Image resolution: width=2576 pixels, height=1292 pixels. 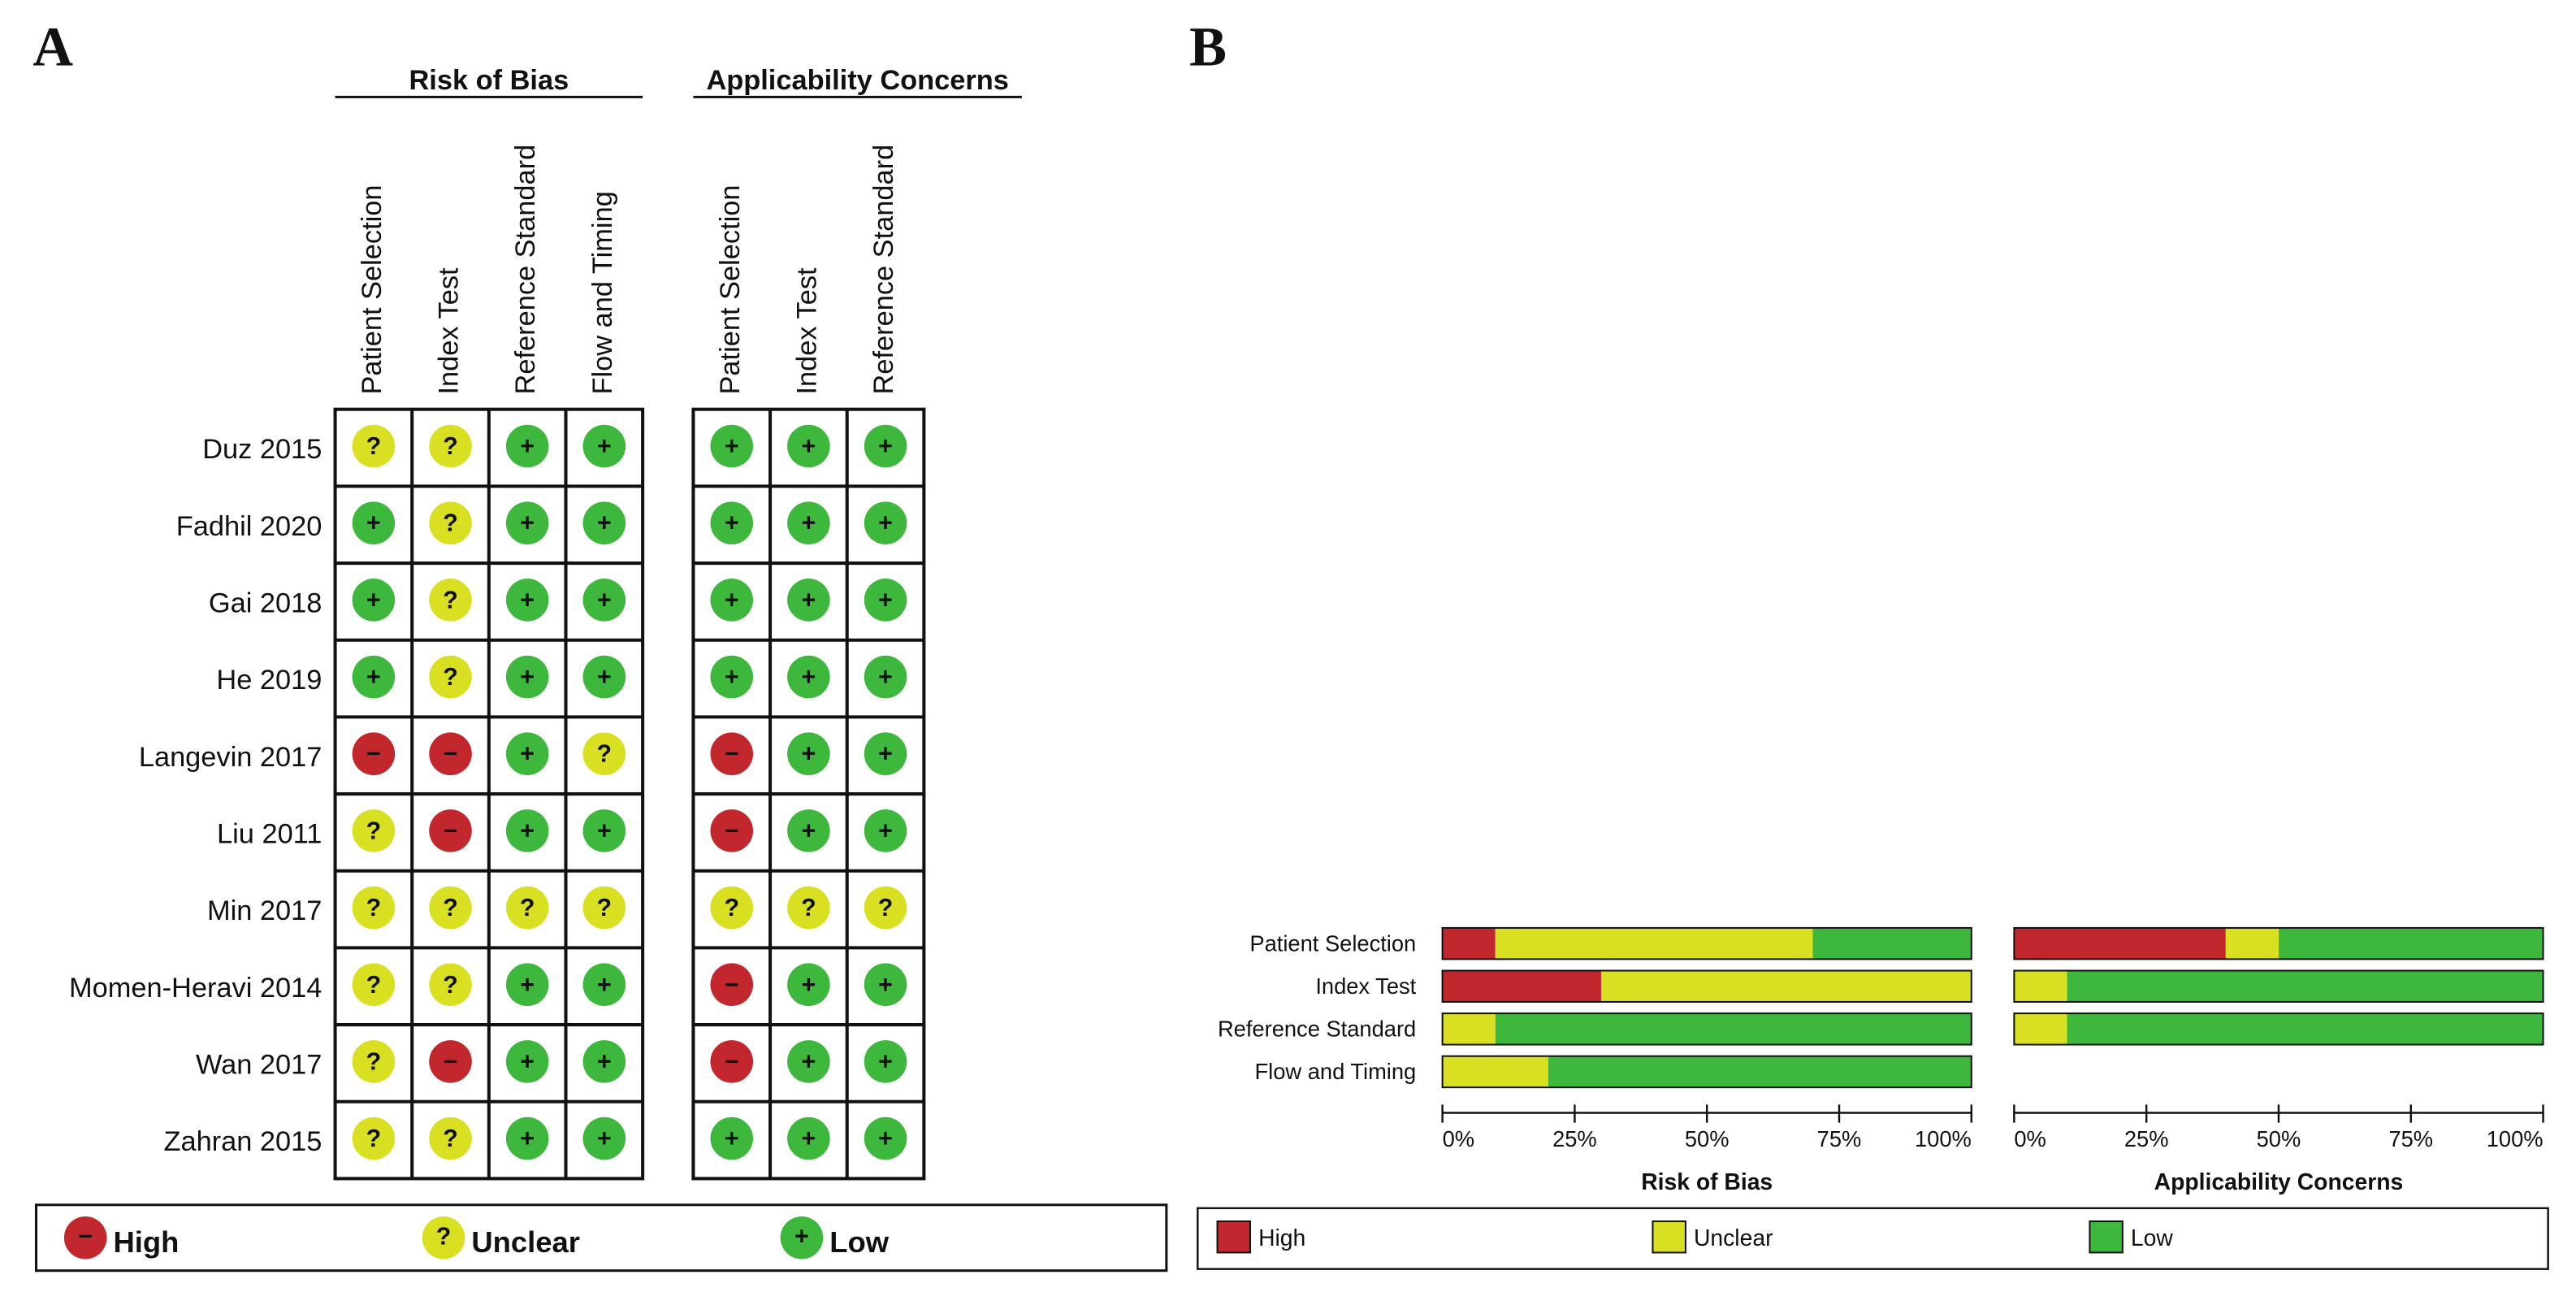 What do you see at coordinates (1839, 1138) in the screenshot?
I see `x-tick-label: 75%` at bounding box center [1839, 1138].